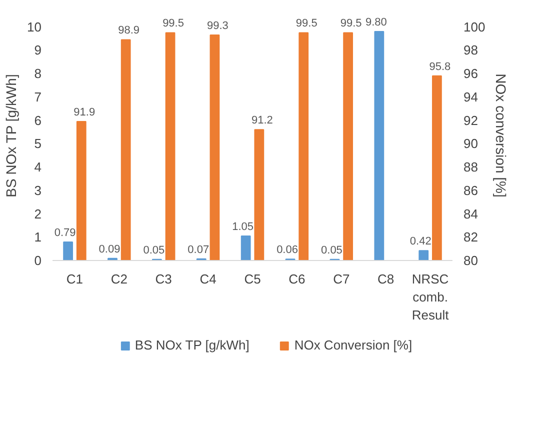 The height and width of the screenshot is (430, 558). Describe the element at coordinates (341, 279) in the screenshot. I see `x-tick-label: C7` at that location.